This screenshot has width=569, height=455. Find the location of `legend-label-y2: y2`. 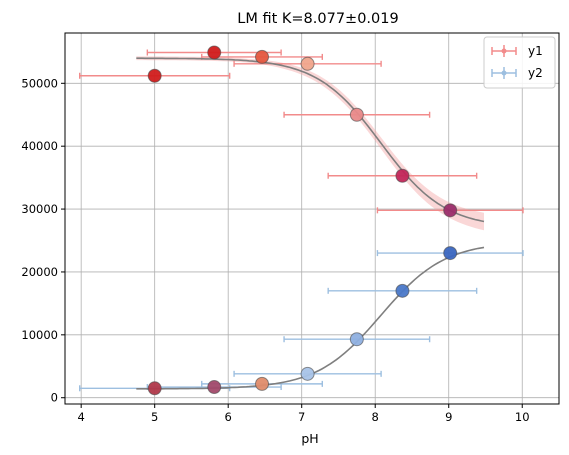

legend-label-y2: y2 is located at coordinates (535, 73).